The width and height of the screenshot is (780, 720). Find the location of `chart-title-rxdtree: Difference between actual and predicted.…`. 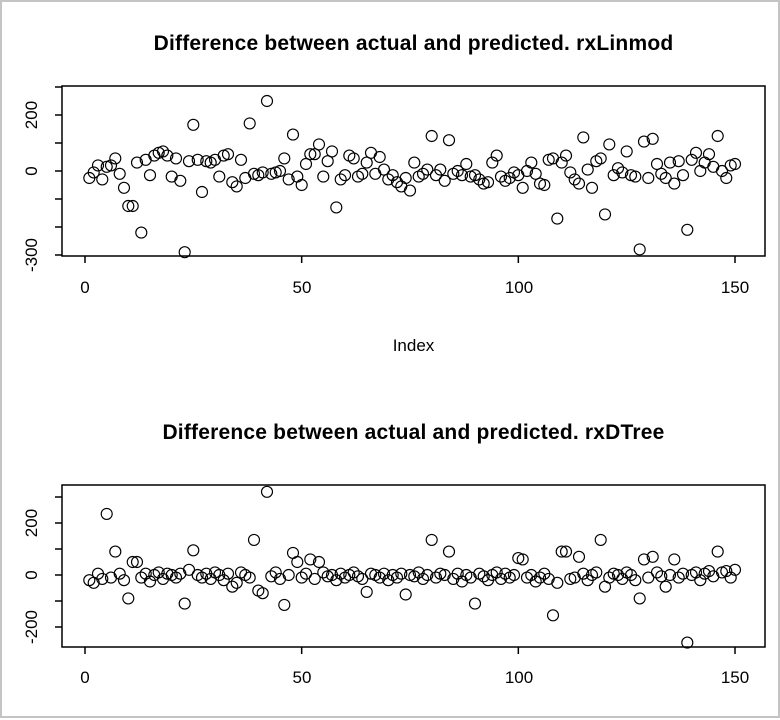

chart-title-rxdtree: Difference between actual and predicted.… is located at coordinates (413, 432).